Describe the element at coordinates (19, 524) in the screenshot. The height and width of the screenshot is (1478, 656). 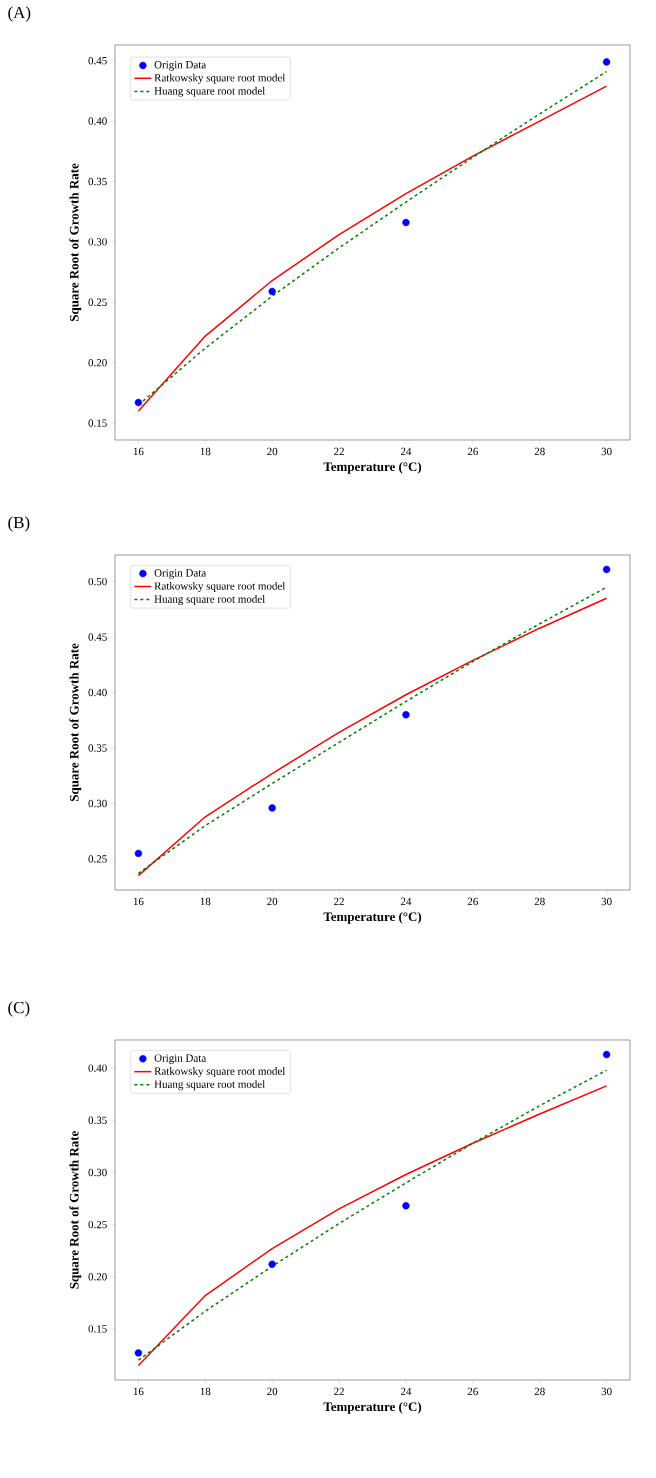
I see `chart-title: (B)` at that location.